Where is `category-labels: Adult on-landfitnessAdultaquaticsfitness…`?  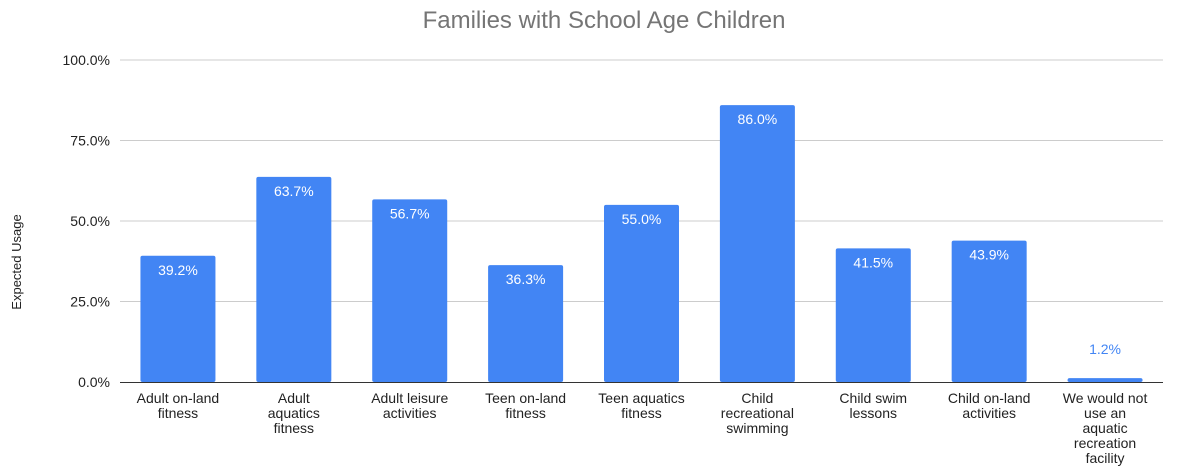 category-labels: Adult on-landfitnessAdultaquaticsfitness… is located at coordinates (642, 428).